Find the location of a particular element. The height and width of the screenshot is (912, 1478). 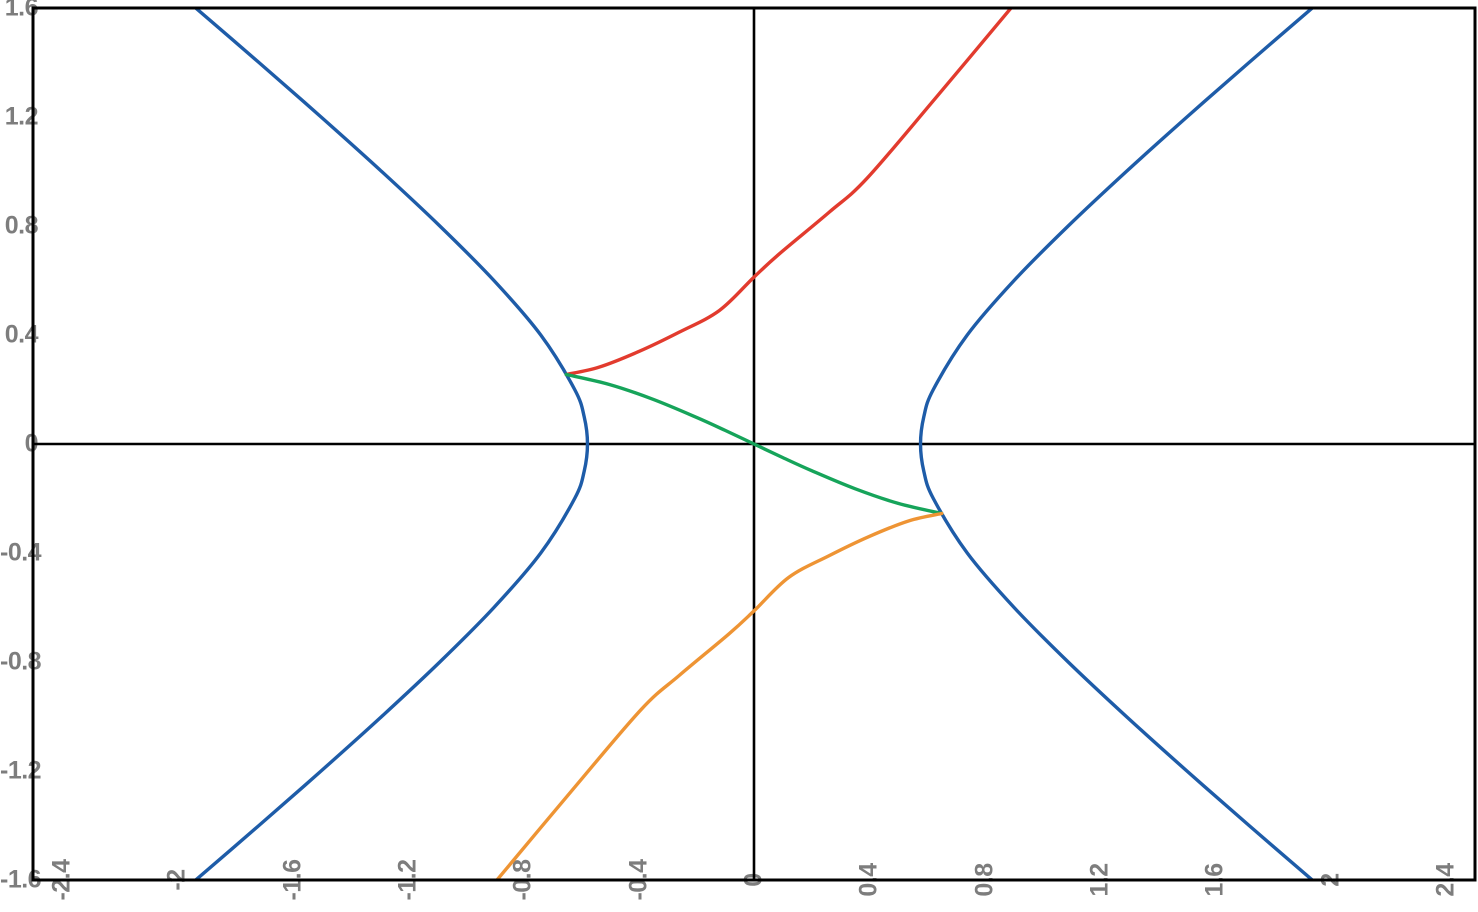

curve-middle-branch-green is located at coordinates (754, 444).